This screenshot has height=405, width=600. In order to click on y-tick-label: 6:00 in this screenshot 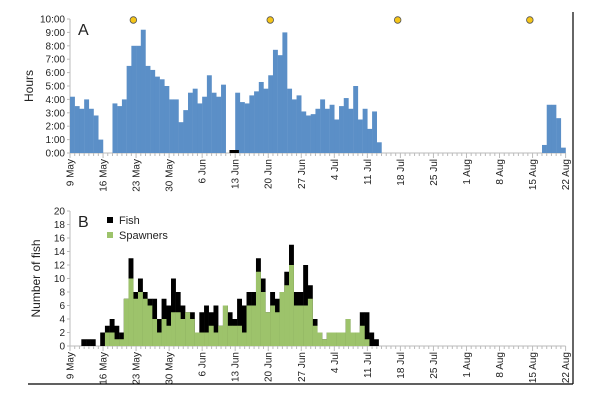, I will do `click(56, 73)`.